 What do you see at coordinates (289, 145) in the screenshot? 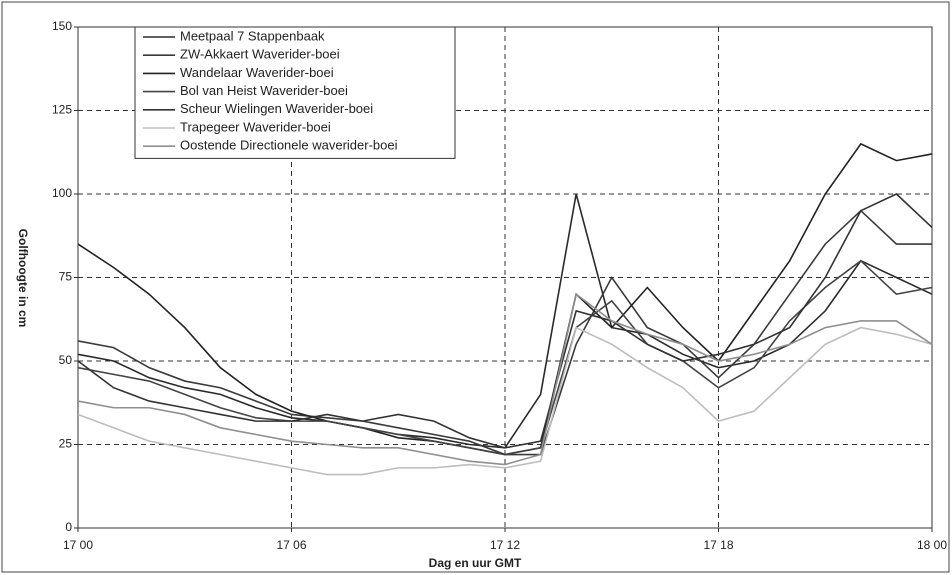
I see `legend-label: Oostende Directionele waverider-boei` at bounding box center [289, 145].